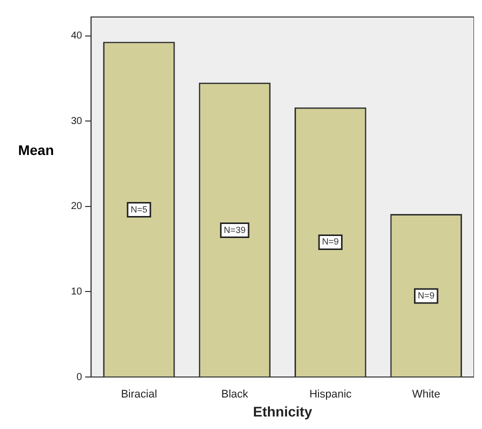  I want to click on y-tick-label: 20, so click(77, 206).